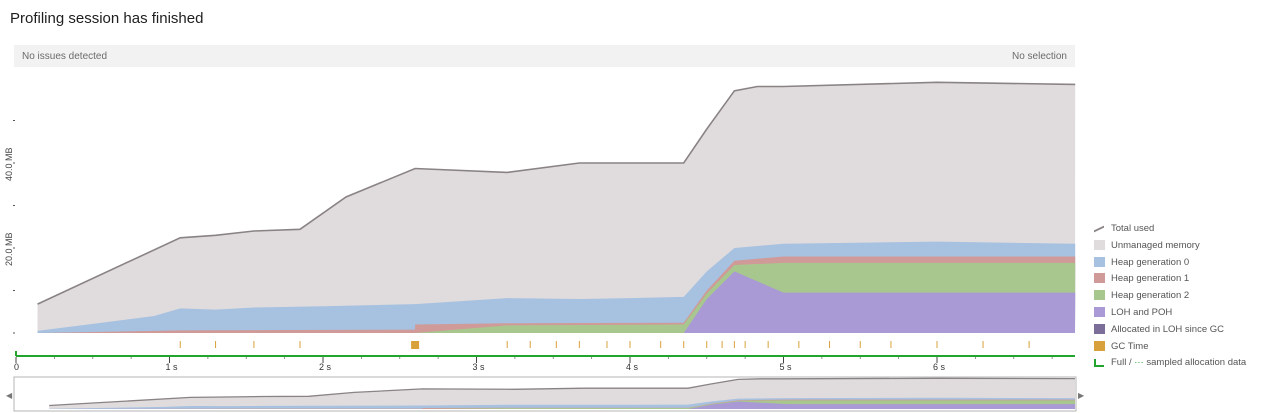 Image resolution: width=1280 pixels, height=413 pixels. What do you see at coordinates (1081, 395) in the screenshot?
I see `scroll-right-icon: ▶` at bounding box center [1081, 395].